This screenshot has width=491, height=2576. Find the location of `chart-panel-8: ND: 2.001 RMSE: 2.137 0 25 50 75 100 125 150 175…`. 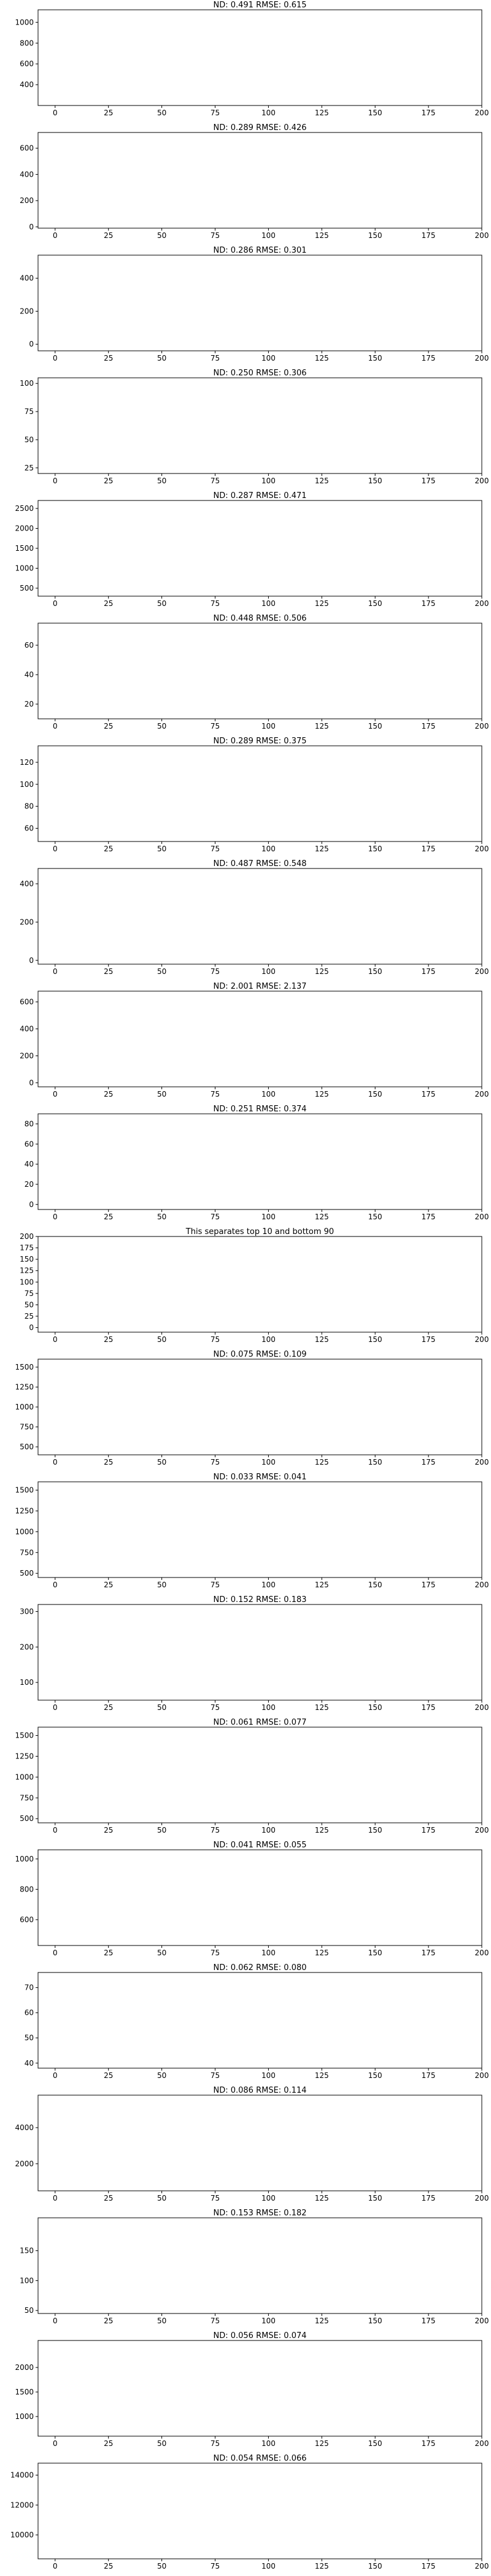

chart-panel-8: ND: 2.001 RMSE: 2.137 0 25 50 75 100 125 150 175… is located at coordinates (255, 1040).